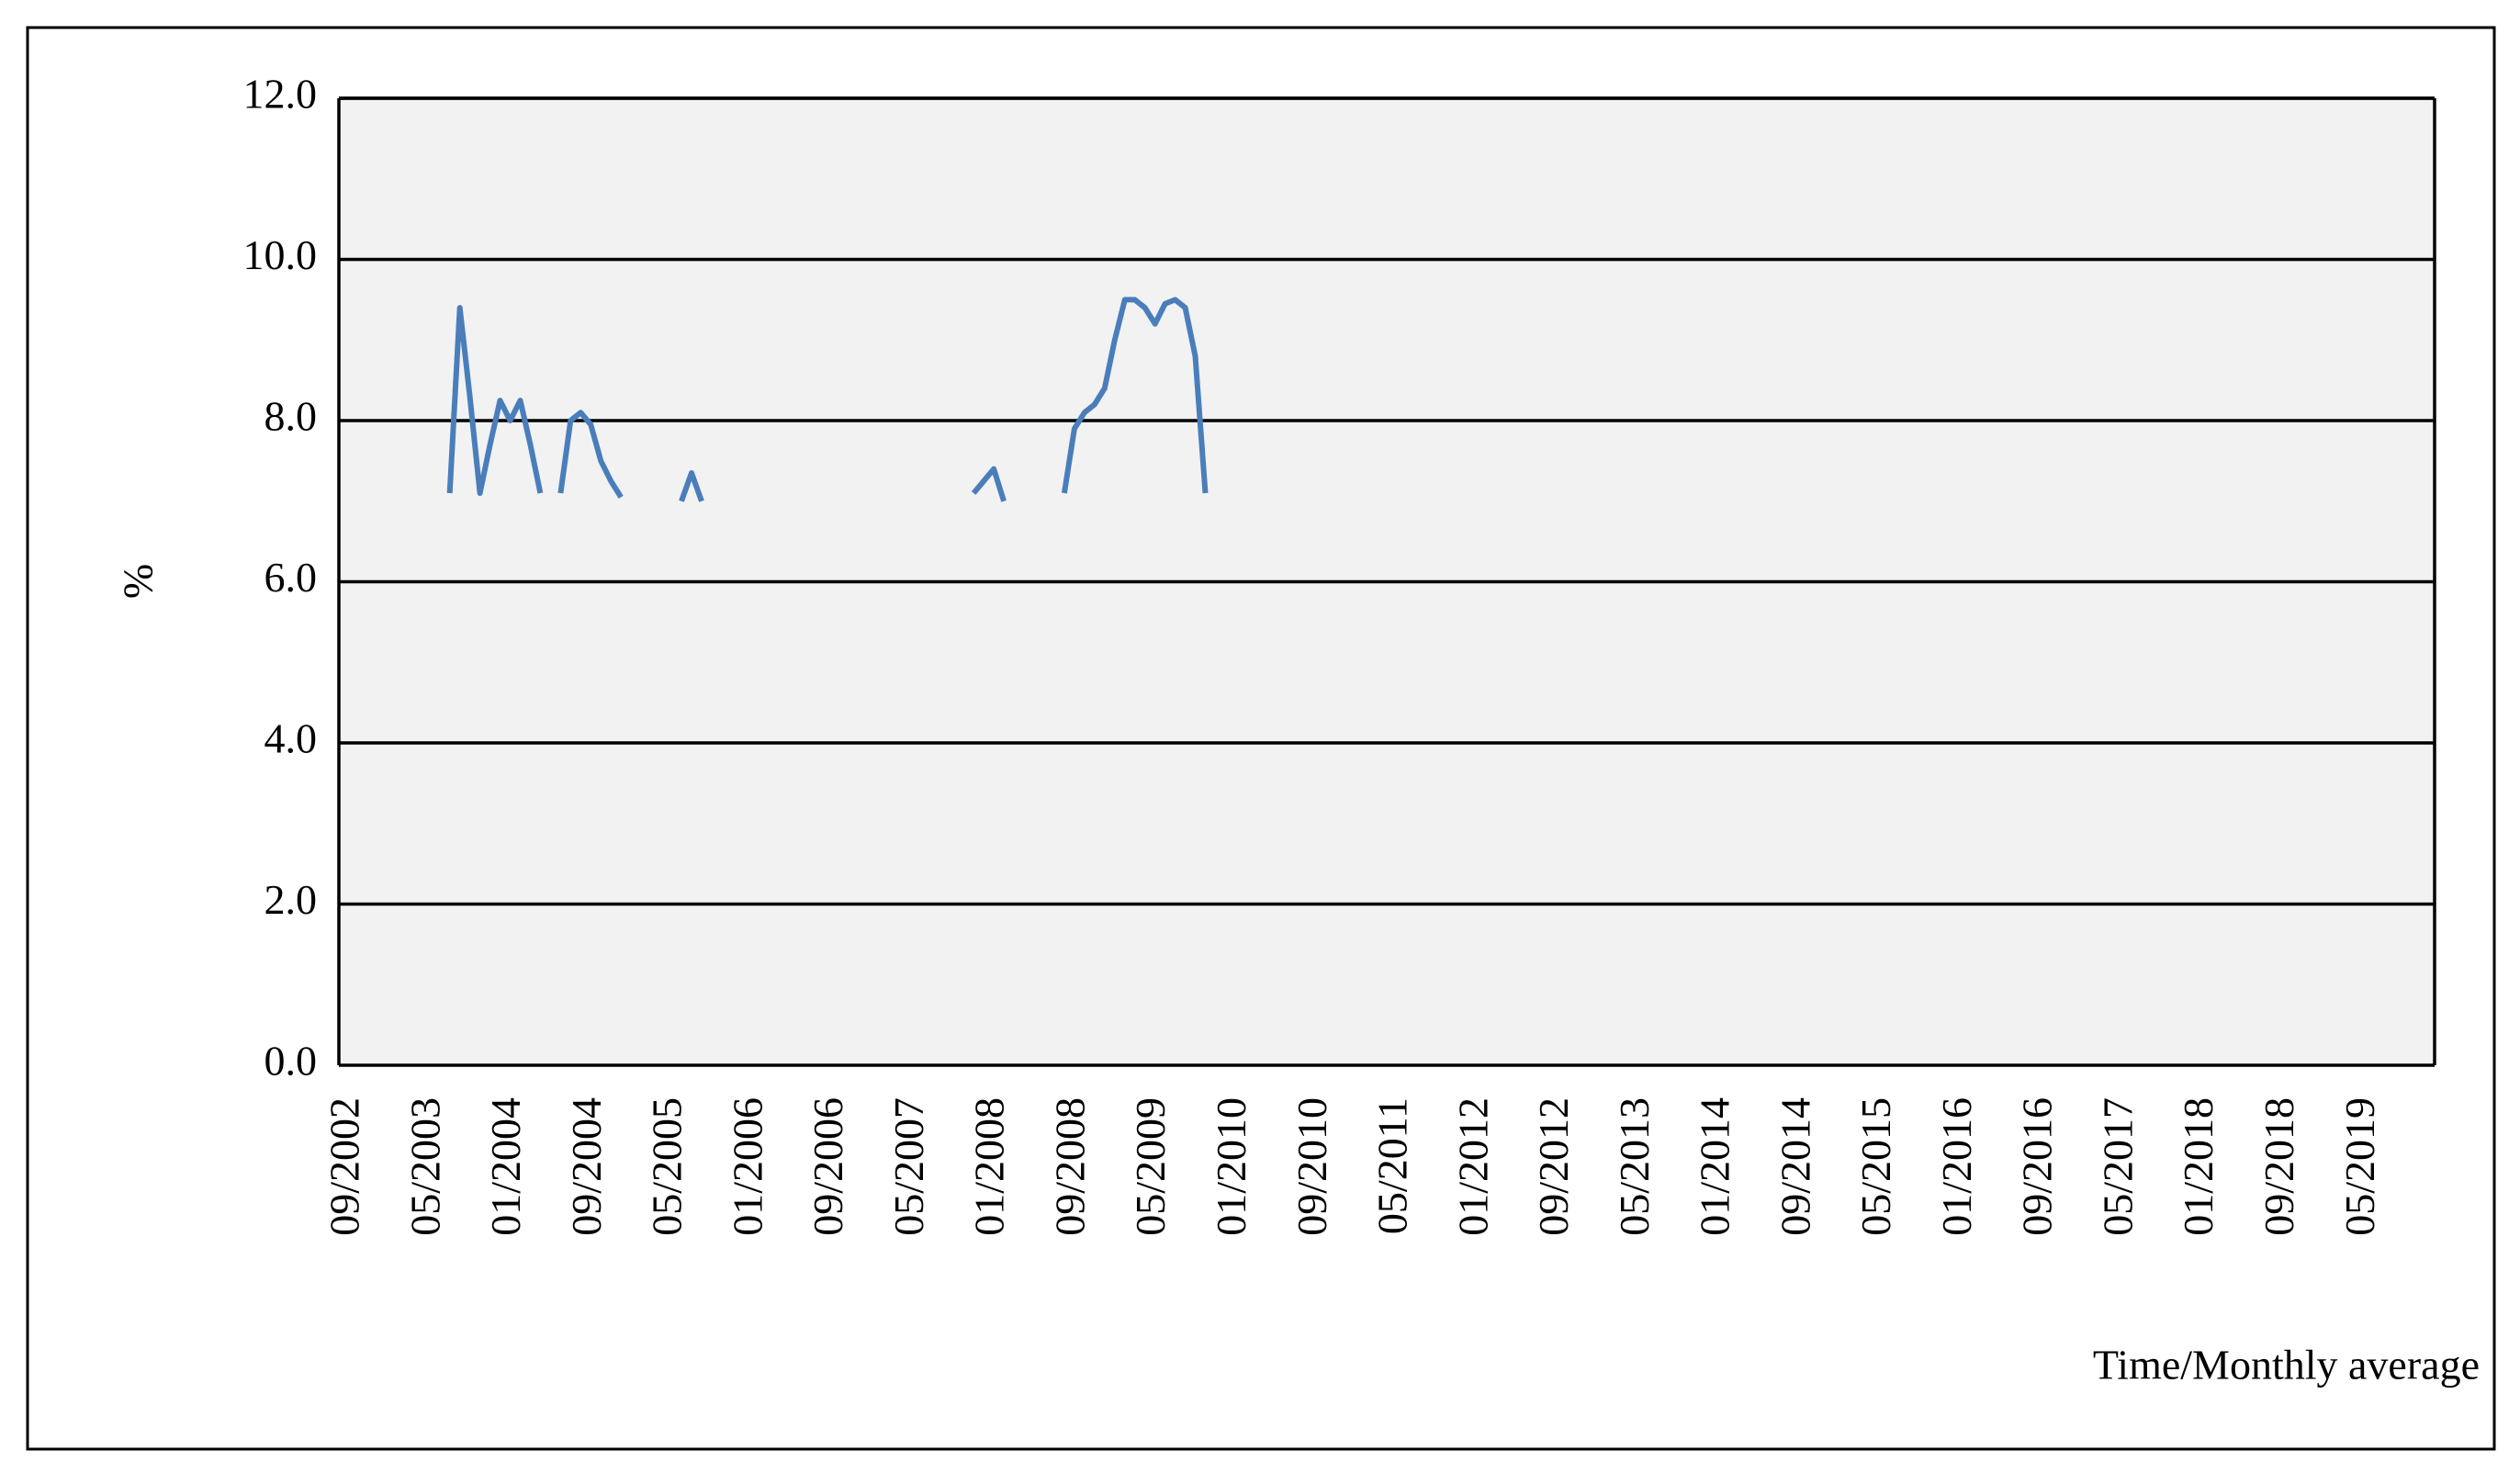 This screenshot has height=1484, width=2520. Describe the element at coordinates (280, 95) in the screenshot. I see `y-tick-label: 12.0` at that location.